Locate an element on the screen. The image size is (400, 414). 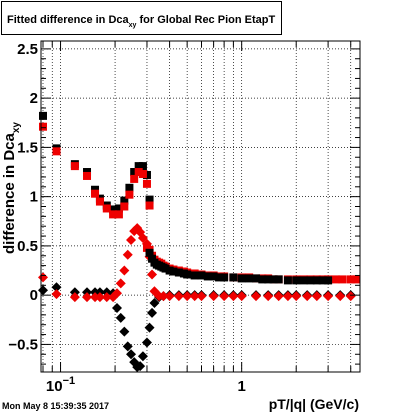
y-tick-label: 2 is located at coordinates (34, 98).